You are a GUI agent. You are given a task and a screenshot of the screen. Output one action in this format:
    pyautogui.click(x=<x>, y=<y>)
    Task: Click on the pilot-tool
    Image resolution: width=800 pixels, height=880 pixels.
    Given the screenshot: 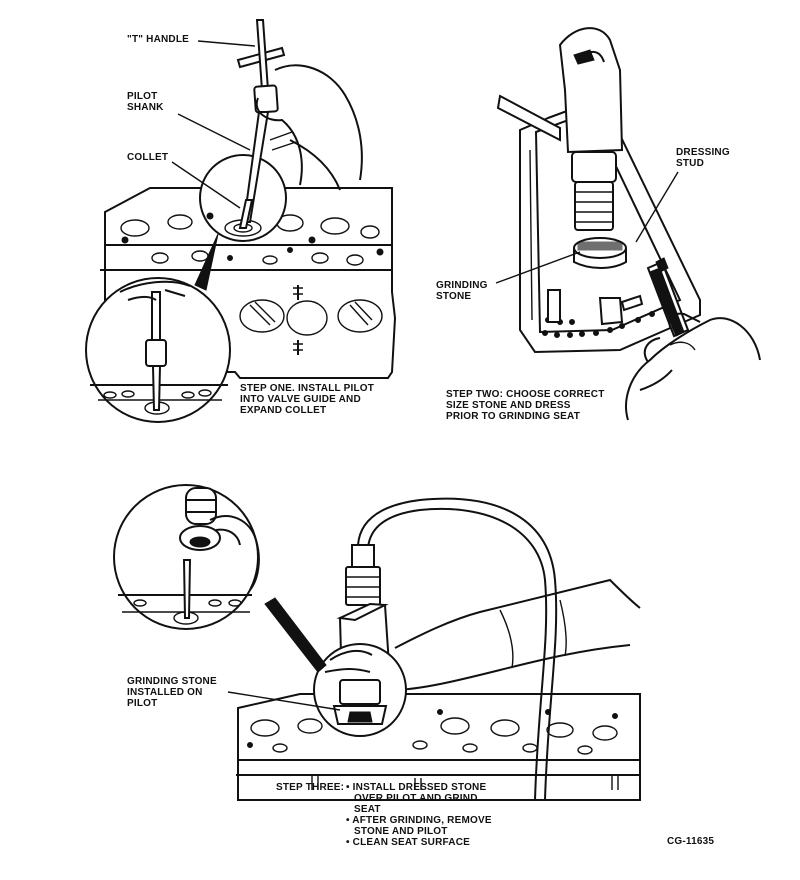 What is the action you would take?
    pyautogui.click(x=261, y=124)
    